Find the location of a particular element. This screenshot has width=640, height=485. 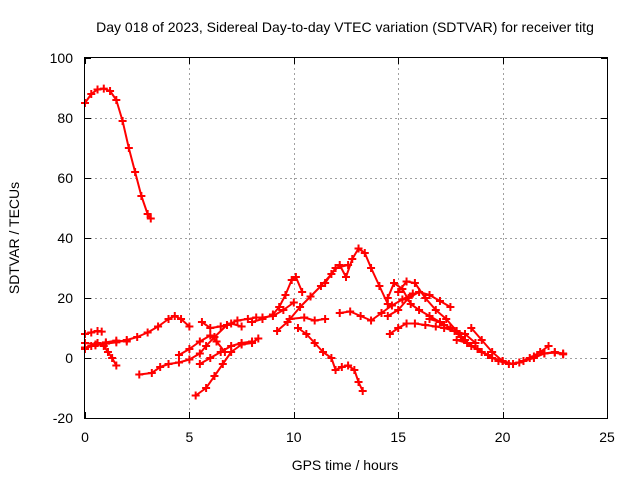

series-arc-5-points is located at coordinates (106, 344).